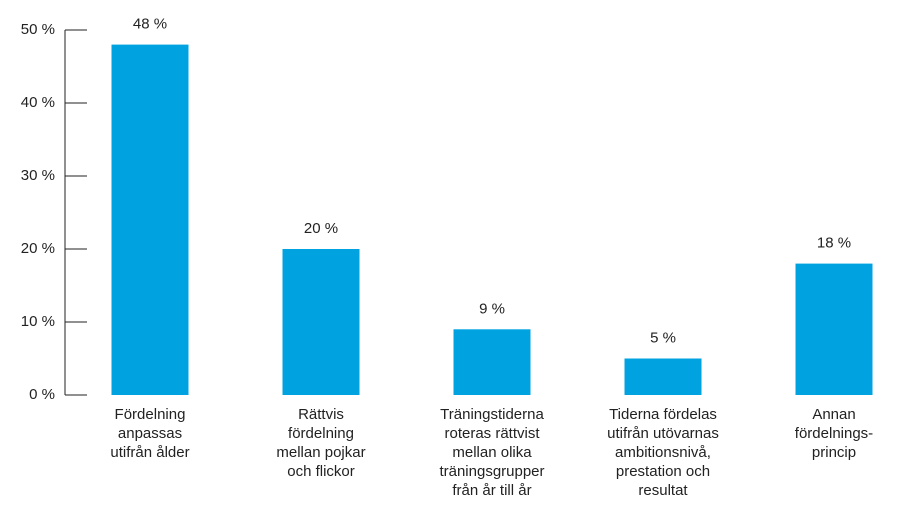 The height and width of the screenshot is (515, 908). Describe the element at coordinates (38, 248) in the screenshot. I see `y-tick-label: 20 %` at that location.